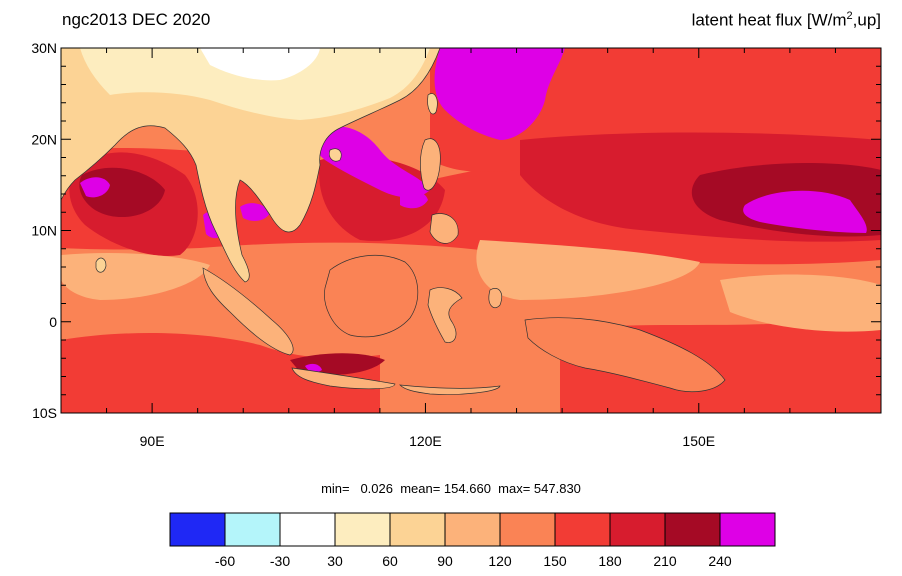  I want to click on colorbar-label: -60, so click(225, 561).